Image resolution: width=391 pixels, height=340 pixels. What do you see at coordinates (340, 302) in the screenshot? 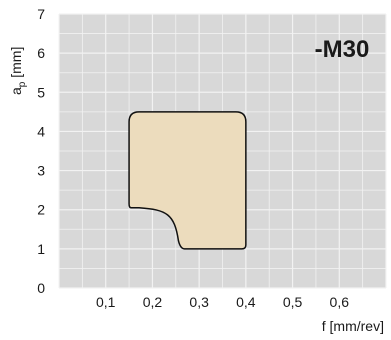
I see `x-tick-label: 0,6` at bounding box center [340, 302].